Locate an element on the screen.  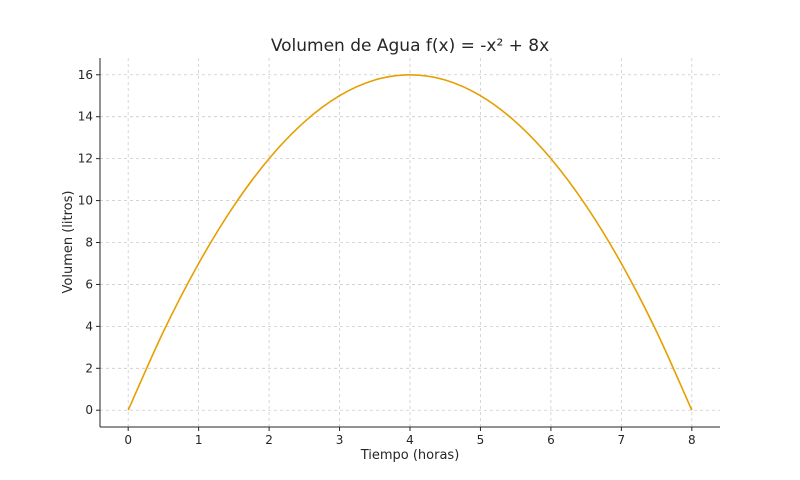
y-axis-label: Volumen (litros) is located at coordinates (68, 242).